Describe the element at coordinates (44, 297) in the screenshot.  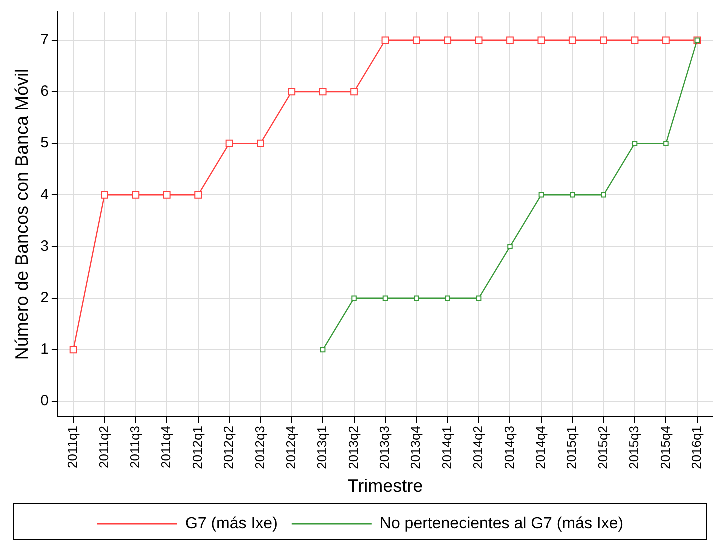
I see `y-tick-label: 2` at that location.